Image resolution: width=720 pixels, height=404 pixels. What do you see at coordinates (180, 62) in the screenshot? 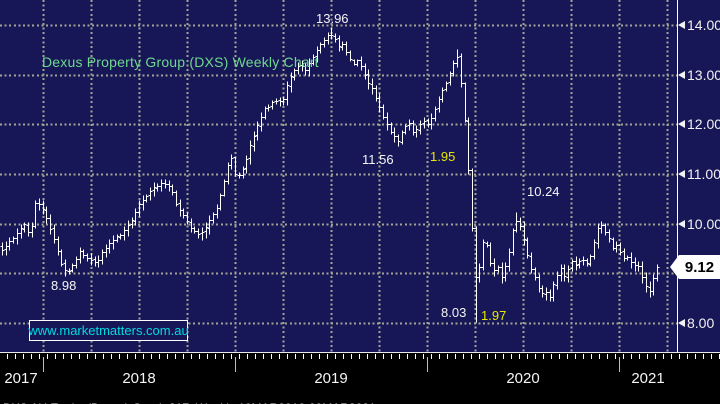
I see `chart-title: Dexus Property Group (DXS) Weekly Chart` at bounding box center [180, 62].